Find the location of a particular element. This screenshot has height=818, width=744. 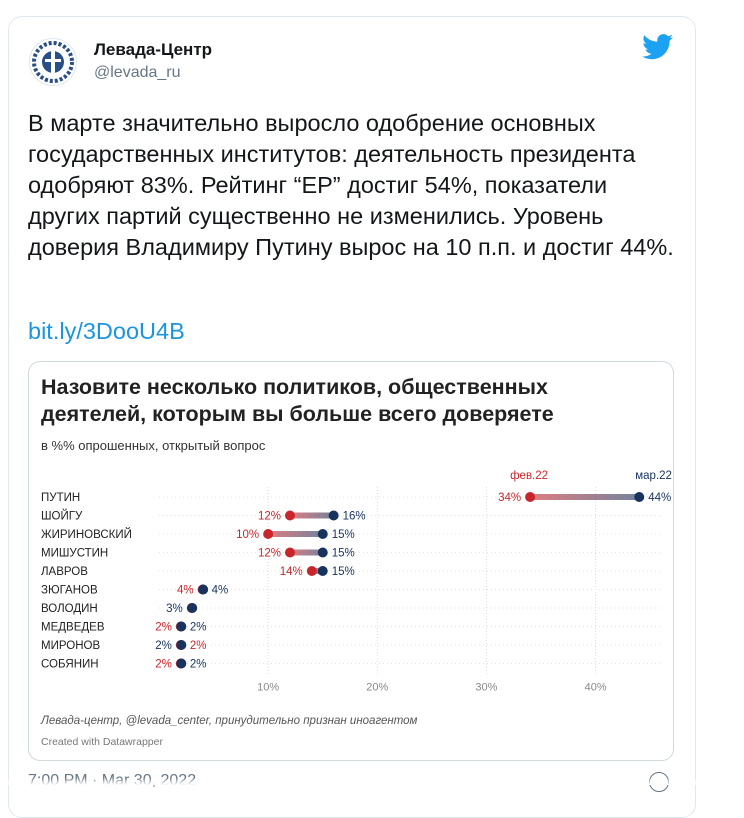

mar-value-label: 44% is located at coordinates (659, 498).